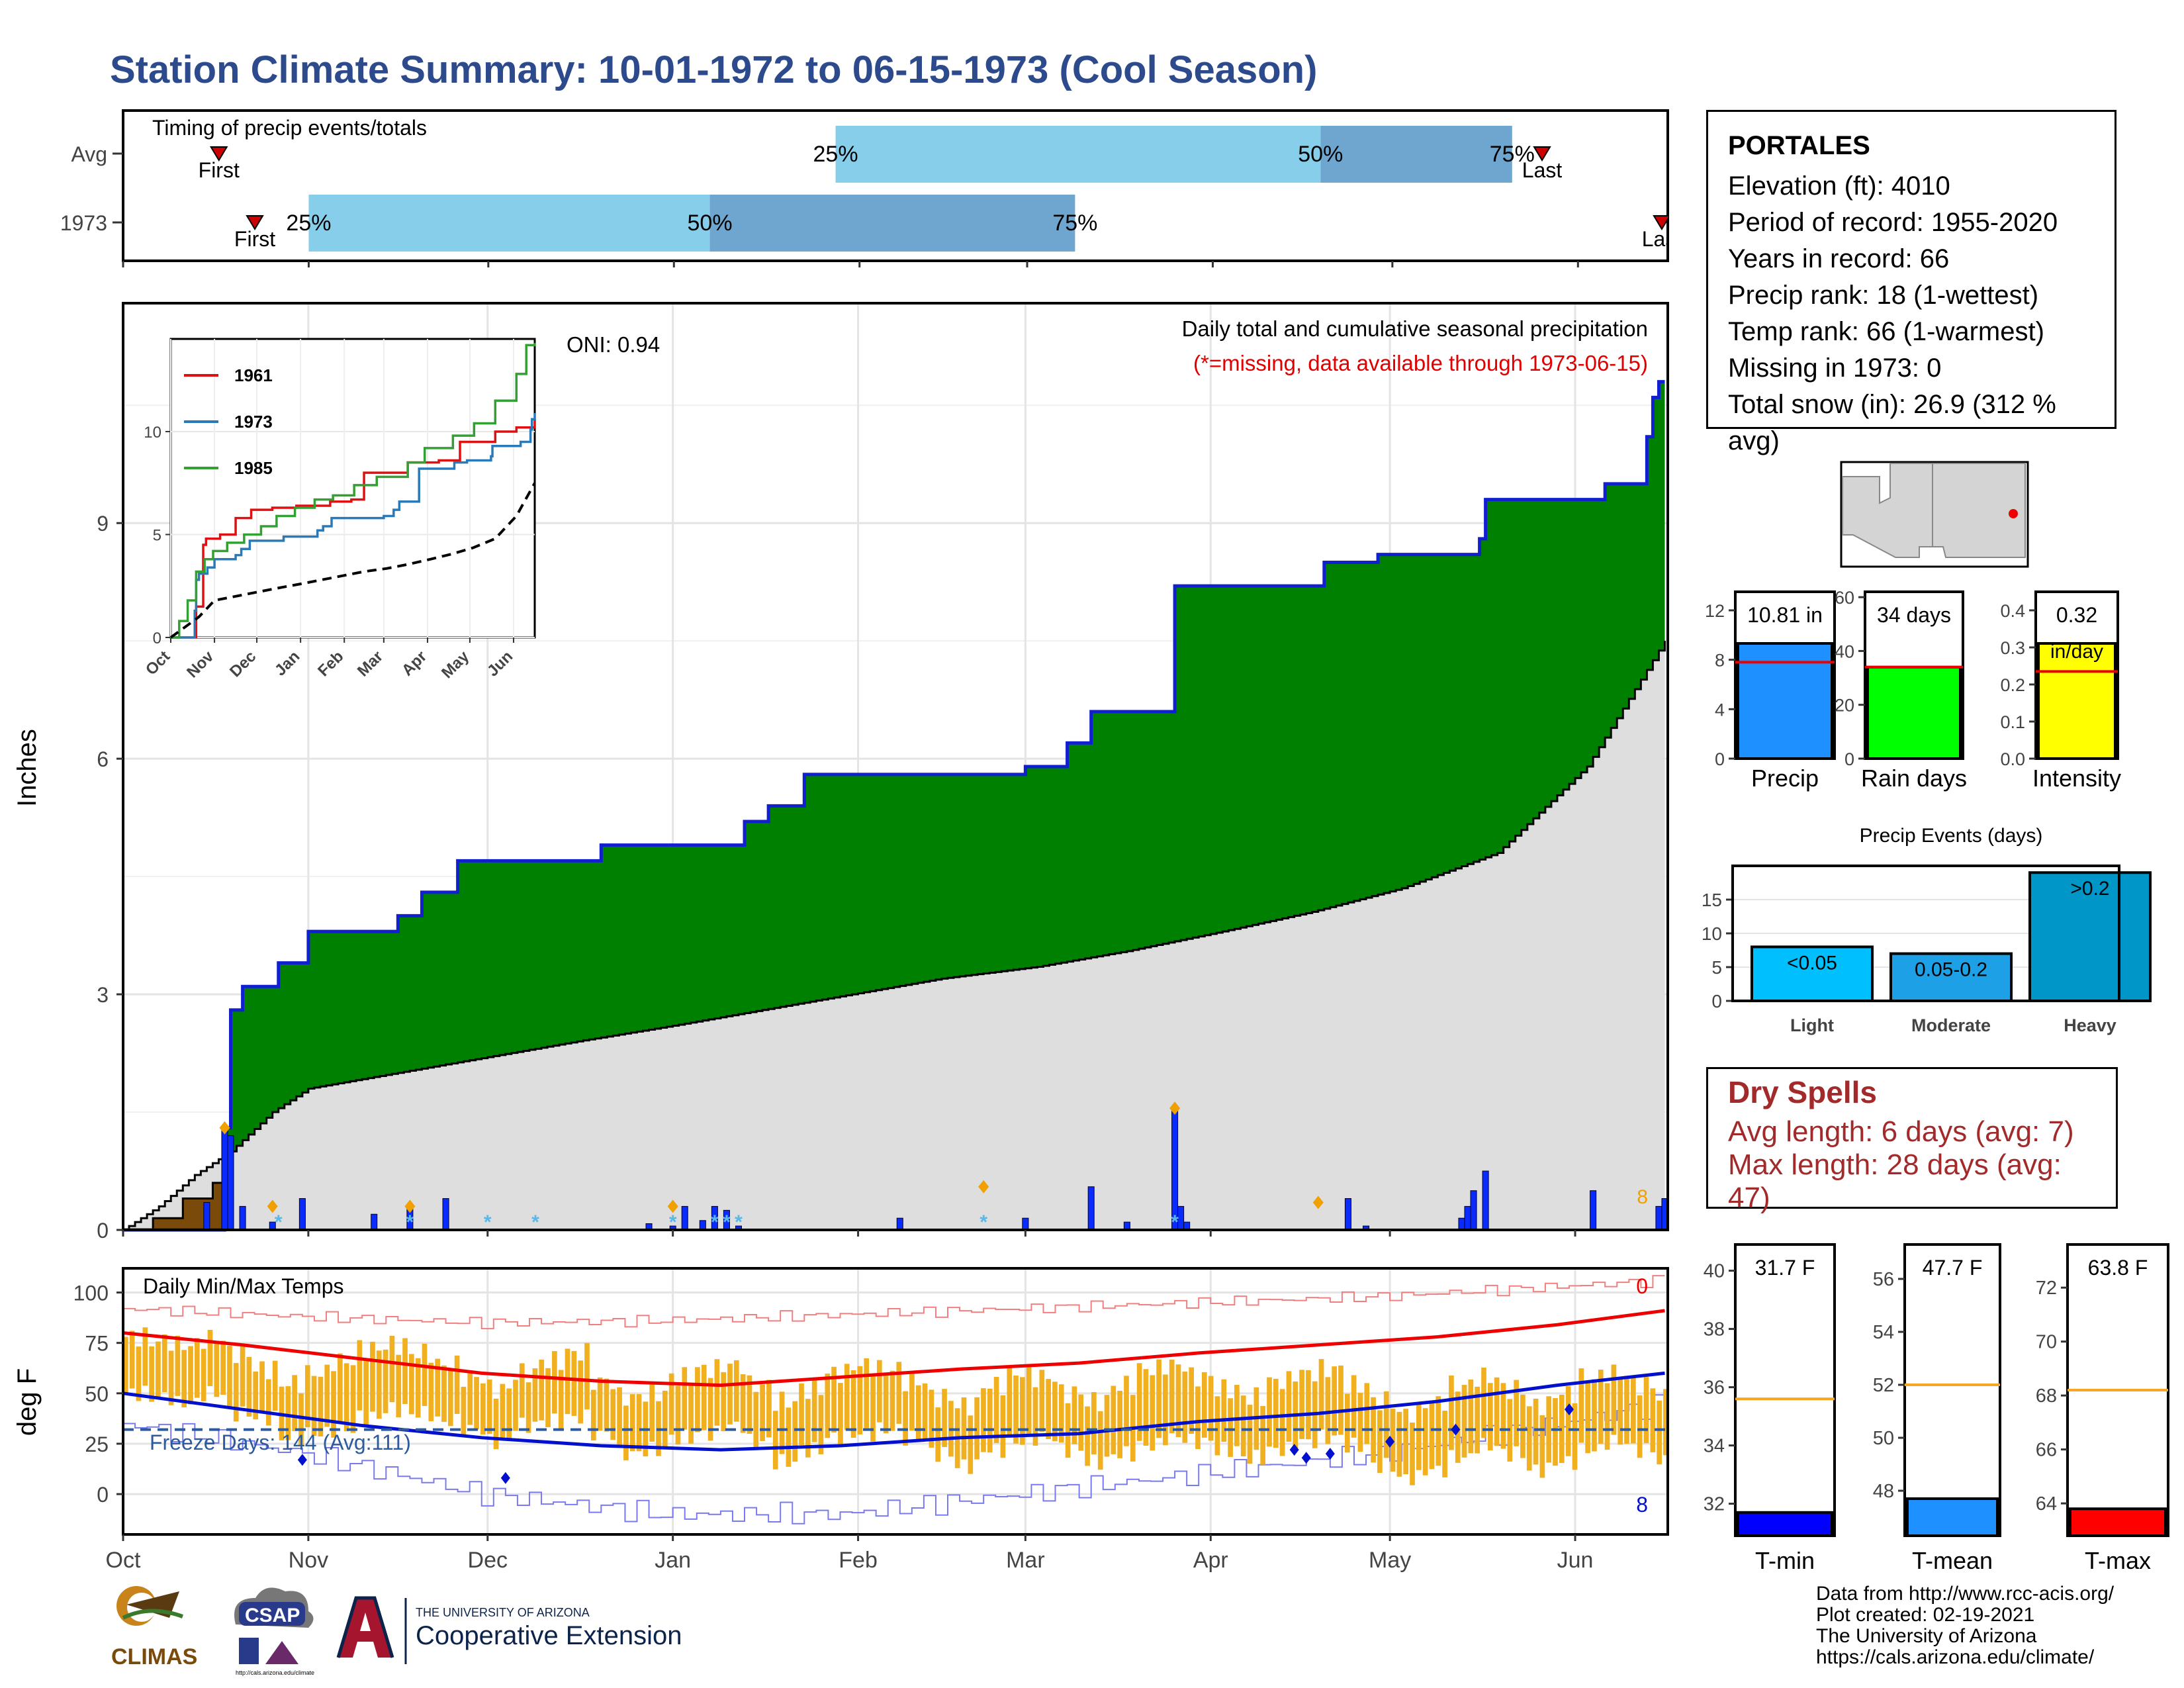 Image resolution: width=2184 pixels, height=1688 pixels. I want to click on timing-row-label: Avg, so click(89, 154).